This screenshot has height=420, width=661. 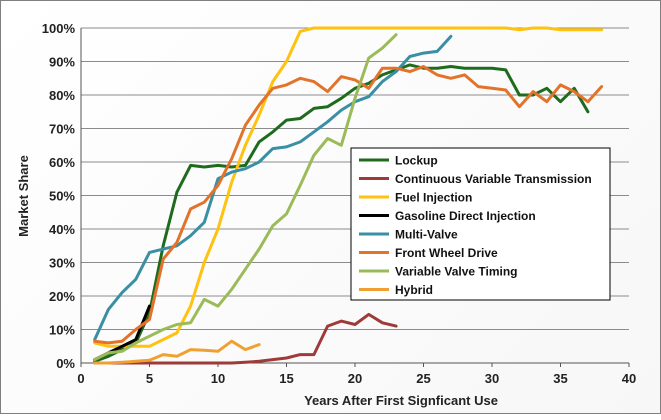 I want to click on series-line-hybrid, so click(x=177, y=352).